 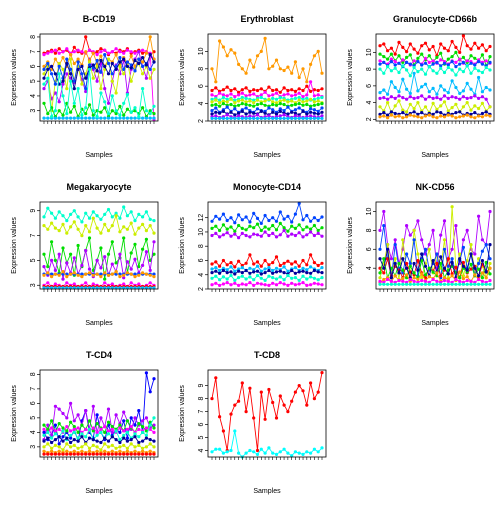 What do you see at coordinates (201, 104) in the screenshot?
I see `y-tick-label: 4` at bounding box center [201, 104].